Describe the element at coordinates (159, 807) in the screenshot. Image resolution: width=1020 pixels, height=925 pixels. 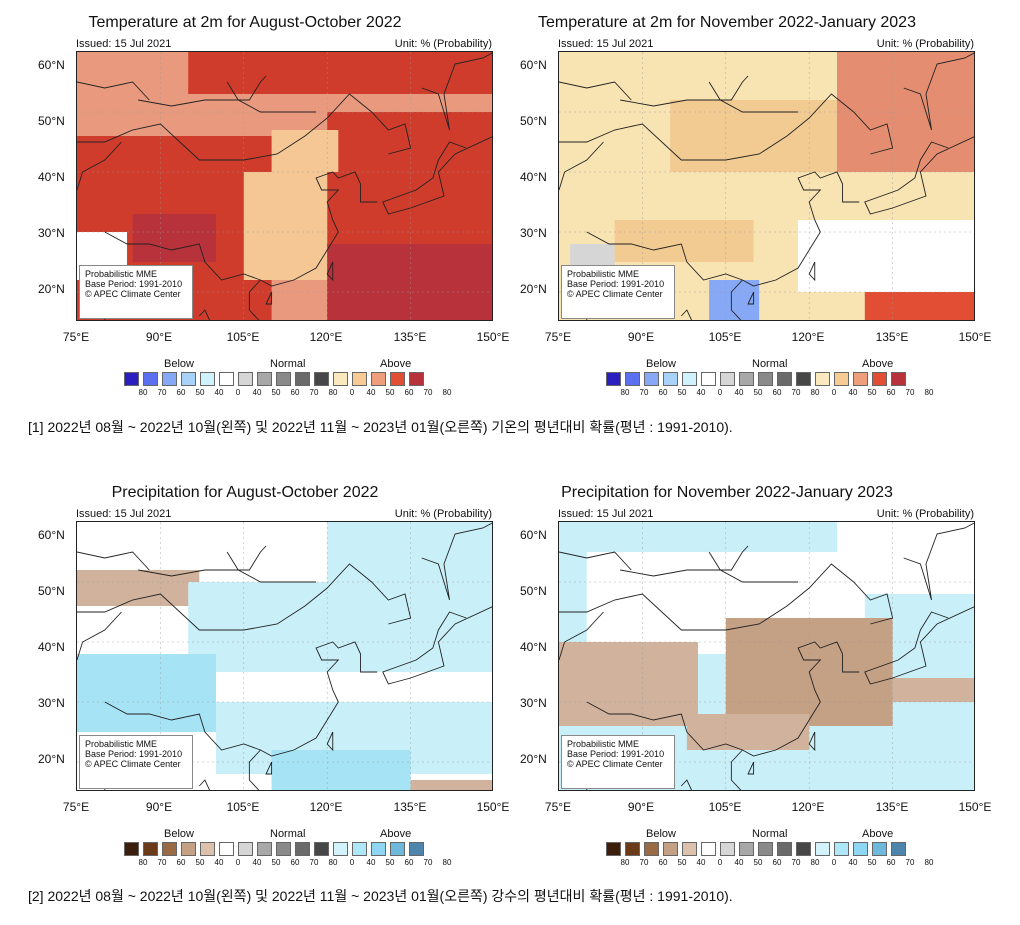
I see `lon-label-90: 90°E` at that location.